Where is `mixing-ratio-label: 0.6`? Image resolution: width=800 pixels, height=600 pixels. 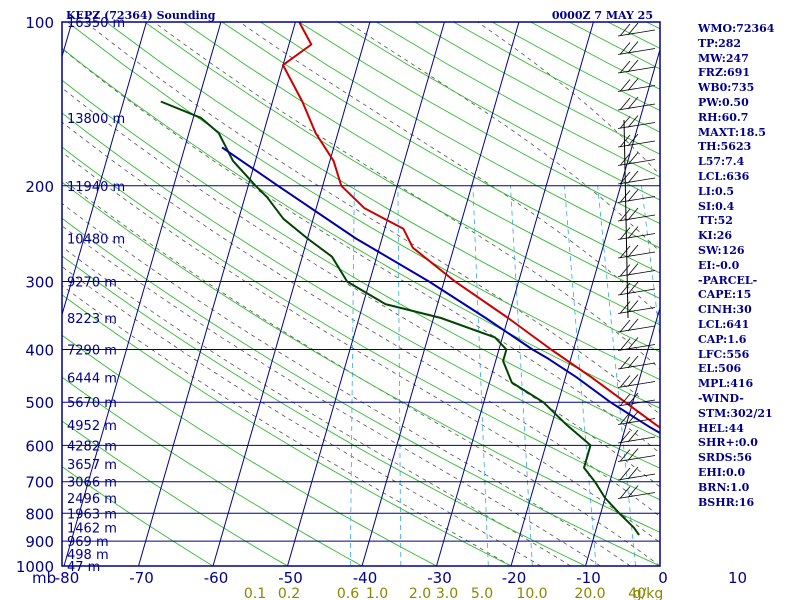
mixing-ratio-label: 0.6 is located at coordinates (348, 593).